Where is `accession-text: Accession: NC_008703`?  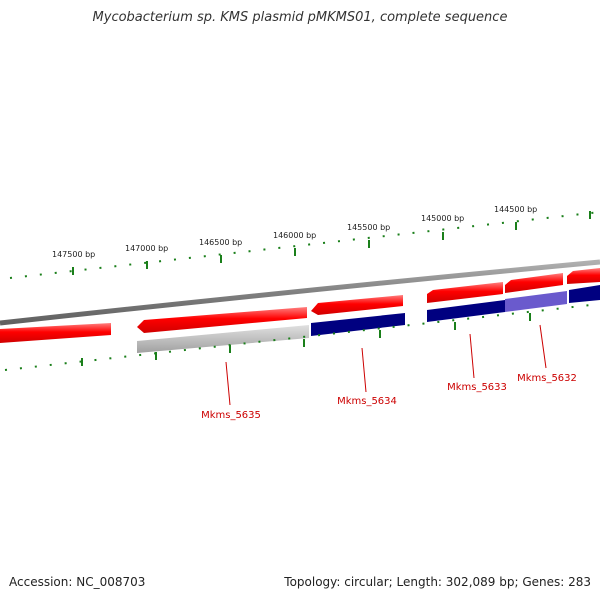
accession-text: Accession: NC_008703 is located at coordinates (77, 582).